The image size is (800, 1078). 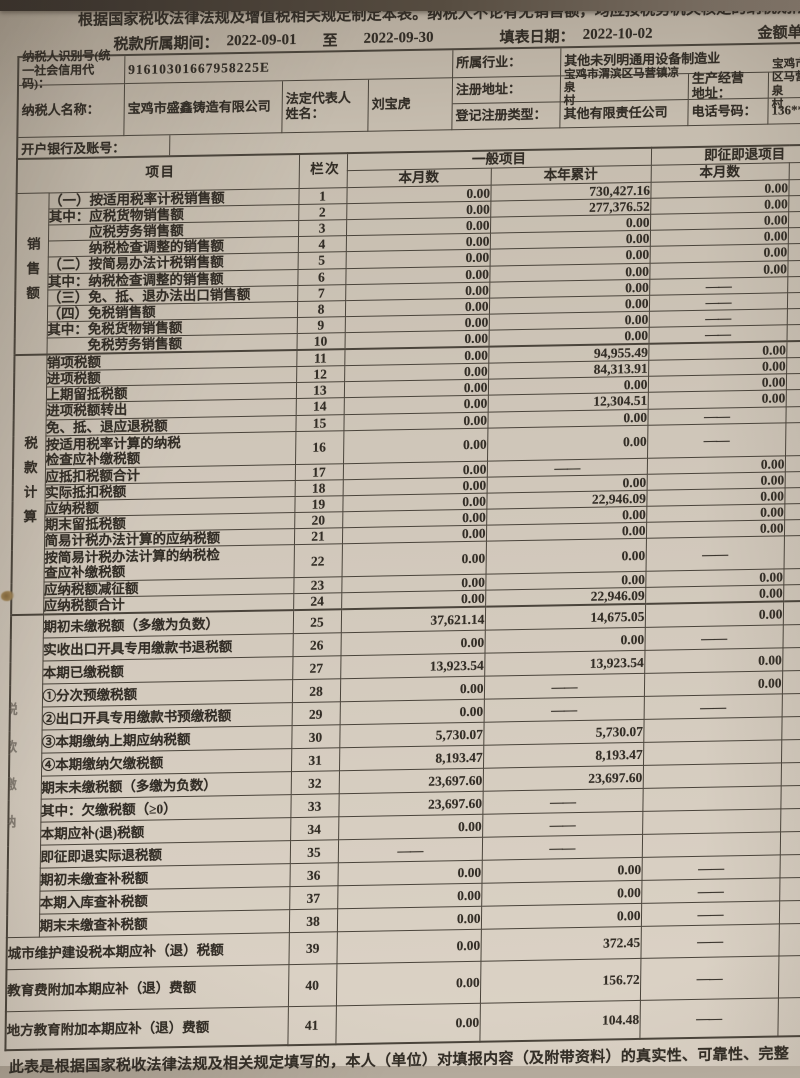 I want to click on row-index: 26, so click(x=316, y=645).